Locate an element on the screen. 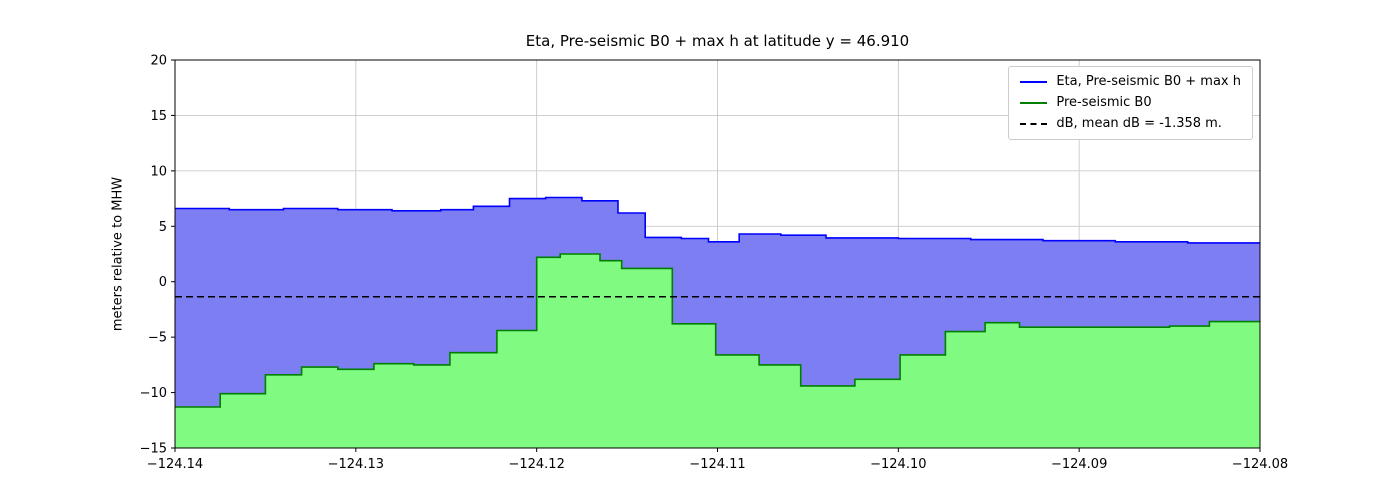 This screenshot has height=500, width=1400. legend-label: dB, mean dB = -1.358 m. is located at coordinates (1139, 123).